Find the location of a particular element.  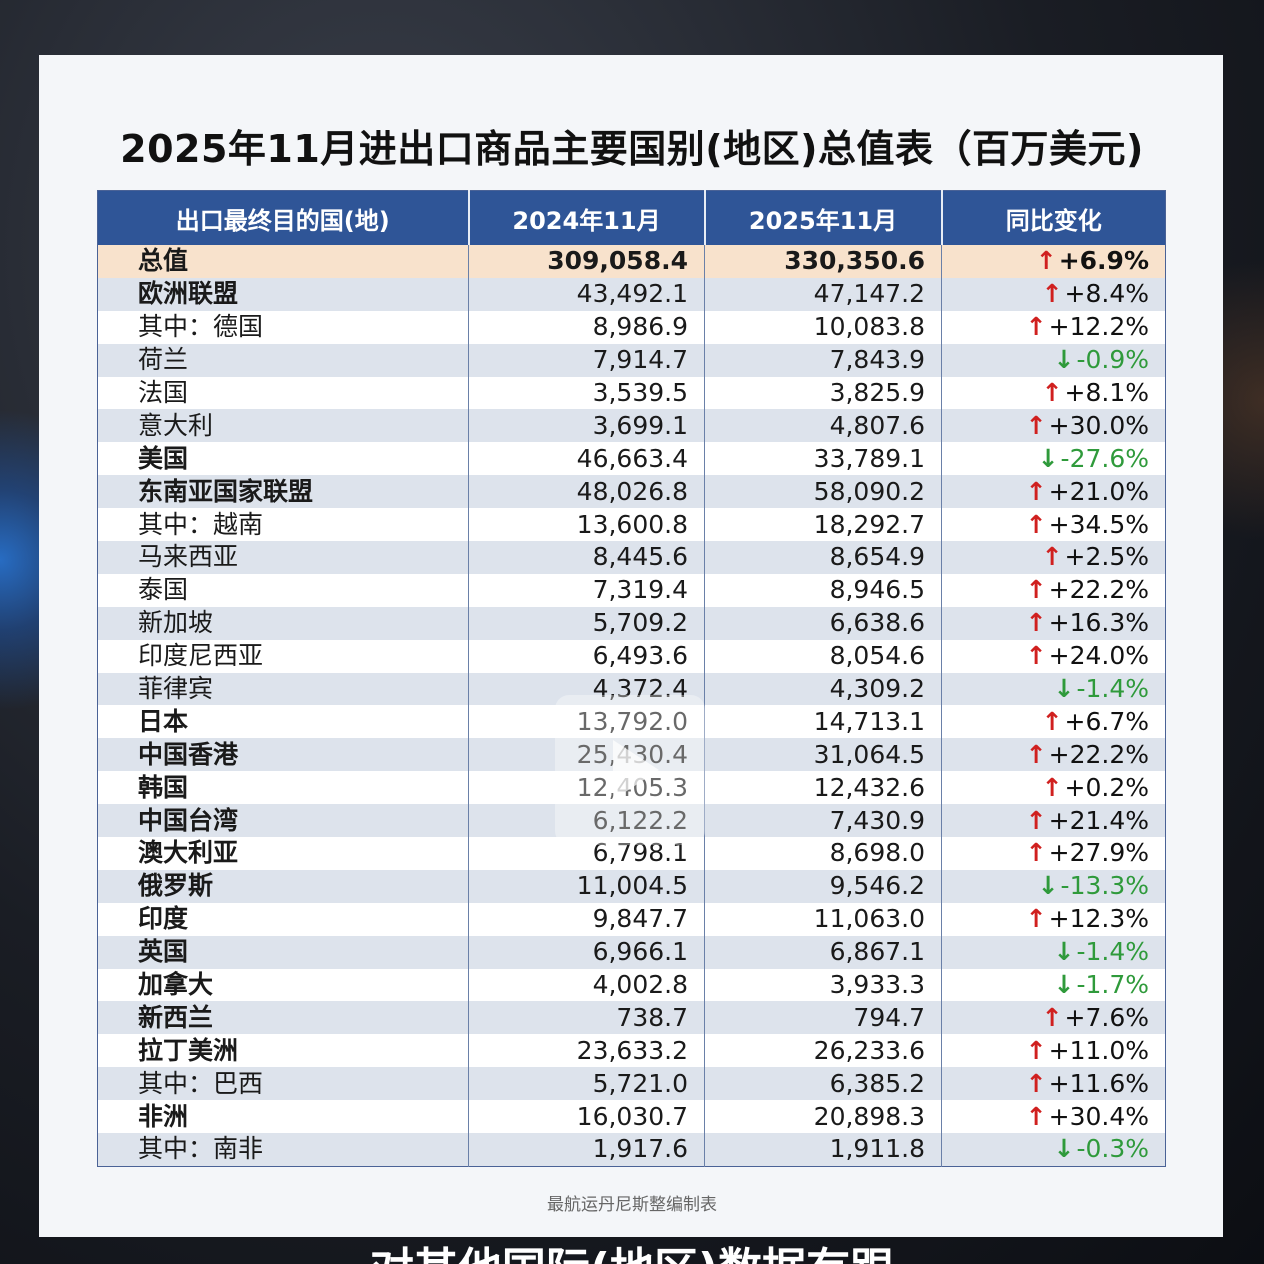

value-2025: 6,867.1 is located at coordinates (823, 952).